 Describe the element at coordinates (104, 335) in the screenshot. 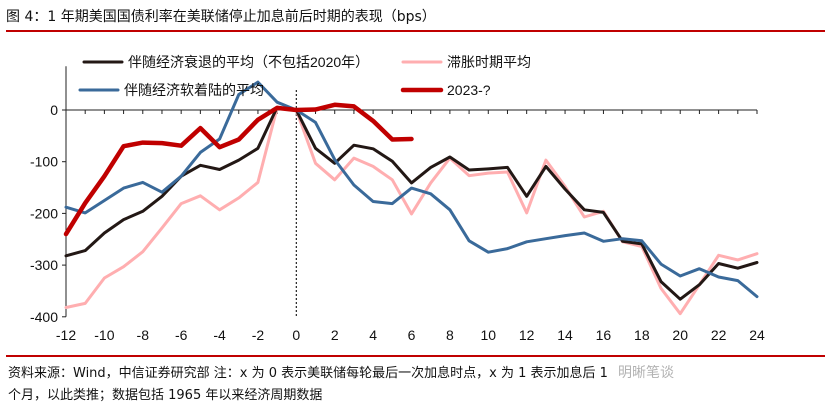

I see `x-tick-label: -10` at that location.